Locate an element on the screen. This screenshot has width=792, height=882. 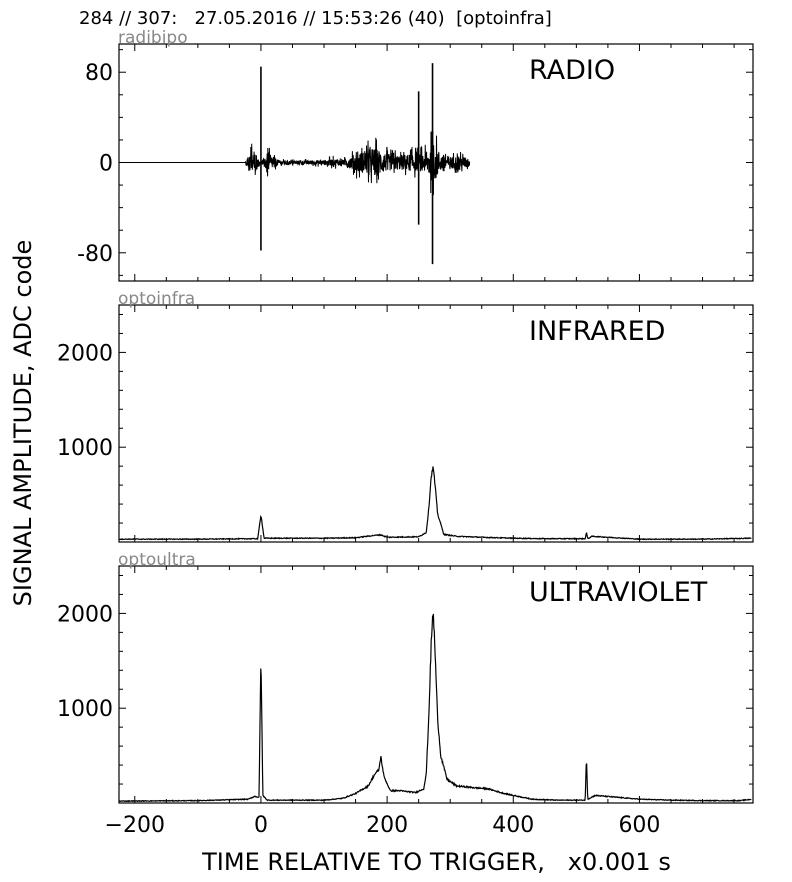
x-tick-label: 400 is located at coordinates (513, 825).